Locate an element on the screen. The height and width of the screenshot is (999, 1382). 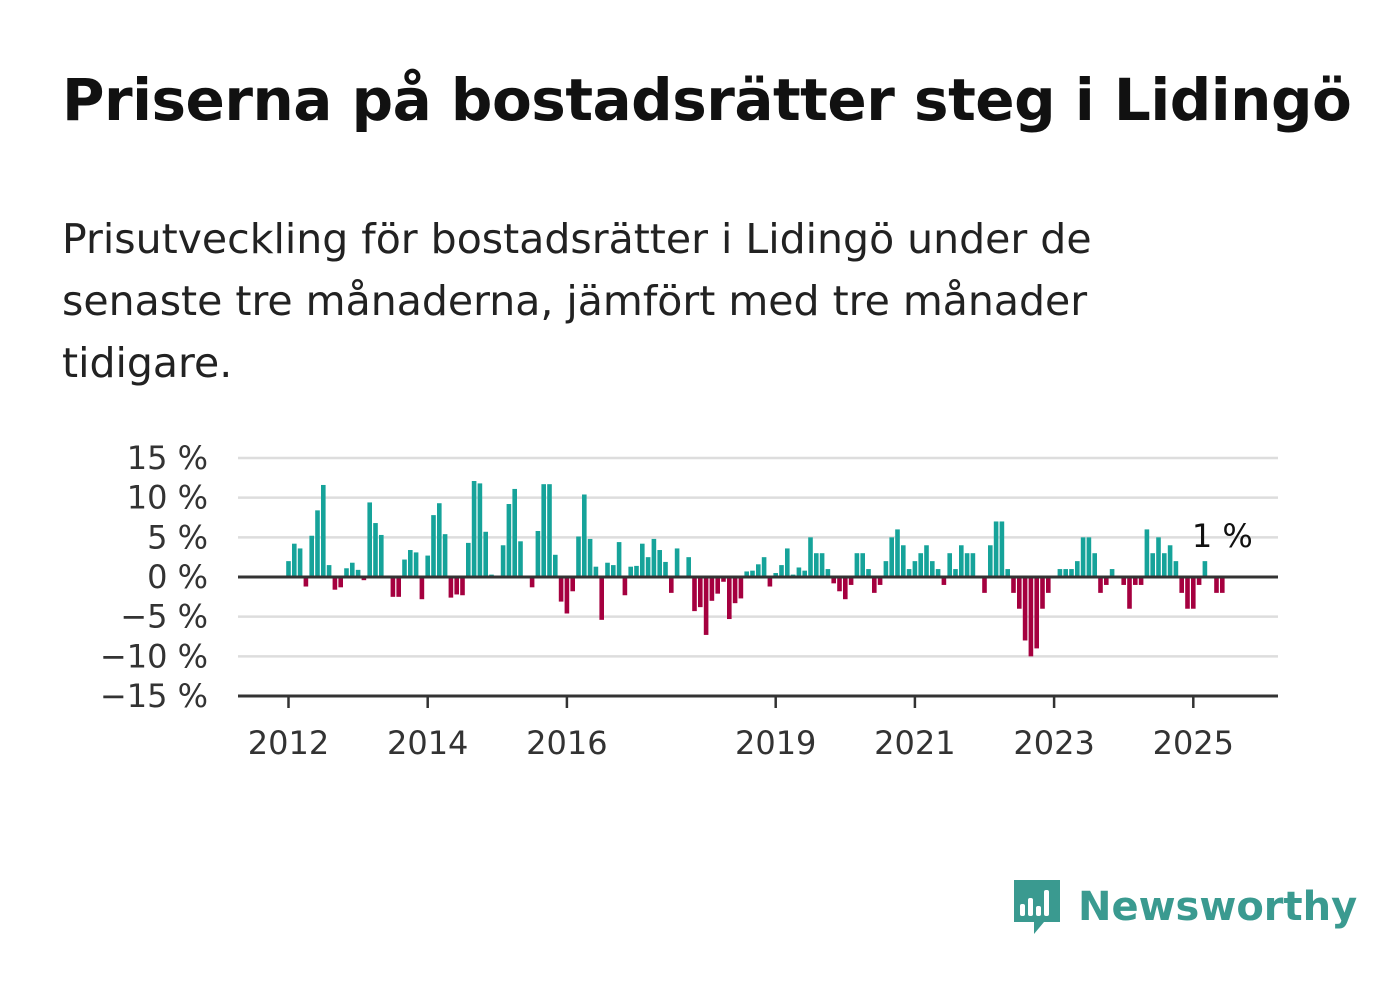
brand-name: Newsworthy is located at coordinates (1218, 907).